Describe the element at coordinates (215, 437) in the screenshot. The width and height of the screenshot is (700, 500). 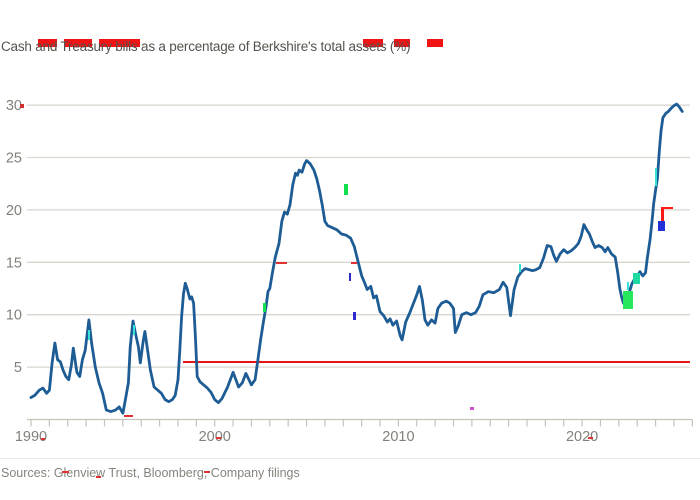
I see `x-axis-label: 2000` at that location.